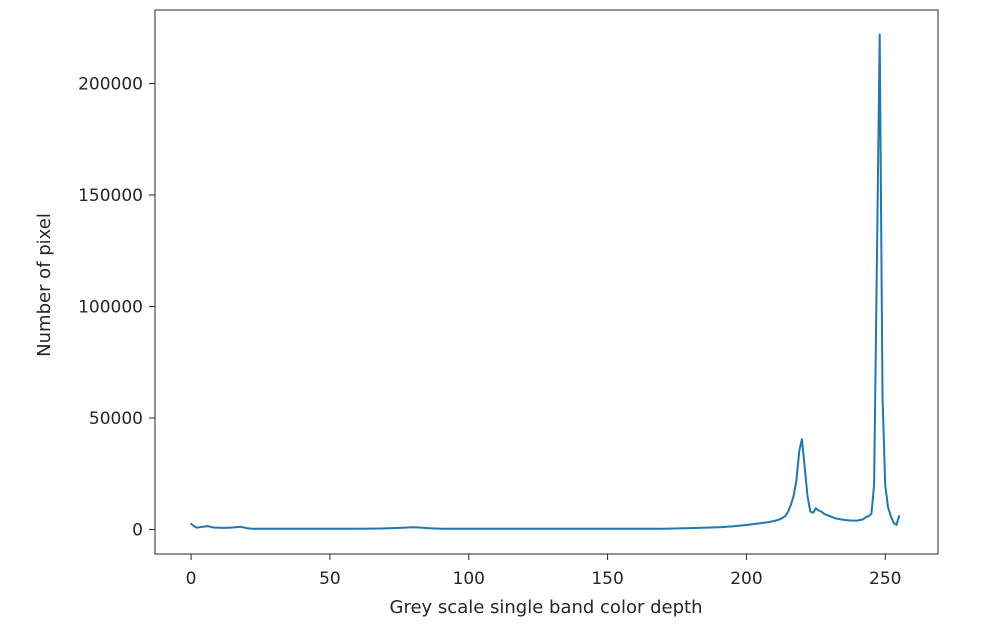 Image resolution: width=994 pixels, height=642 pixels. Describe the element at coordinates (191, 579) in the screenshot. I see `x-tick-label: 0` at that location.